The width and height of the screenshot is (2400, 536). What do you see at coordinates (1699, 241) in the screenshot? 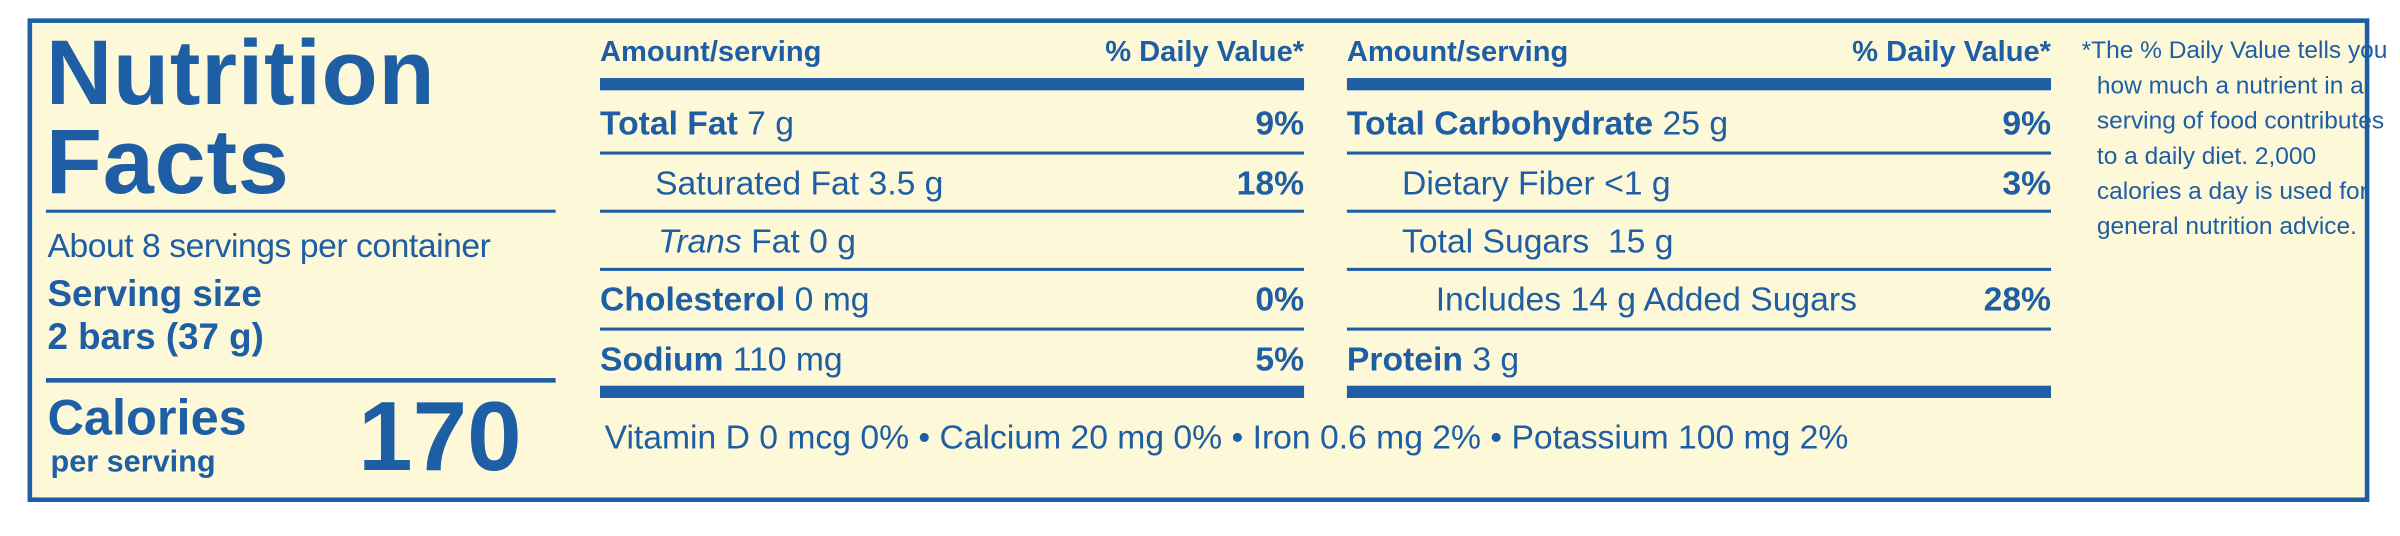
I see `row: Total Sugars 15 g` at bounding box center [1699, 241].